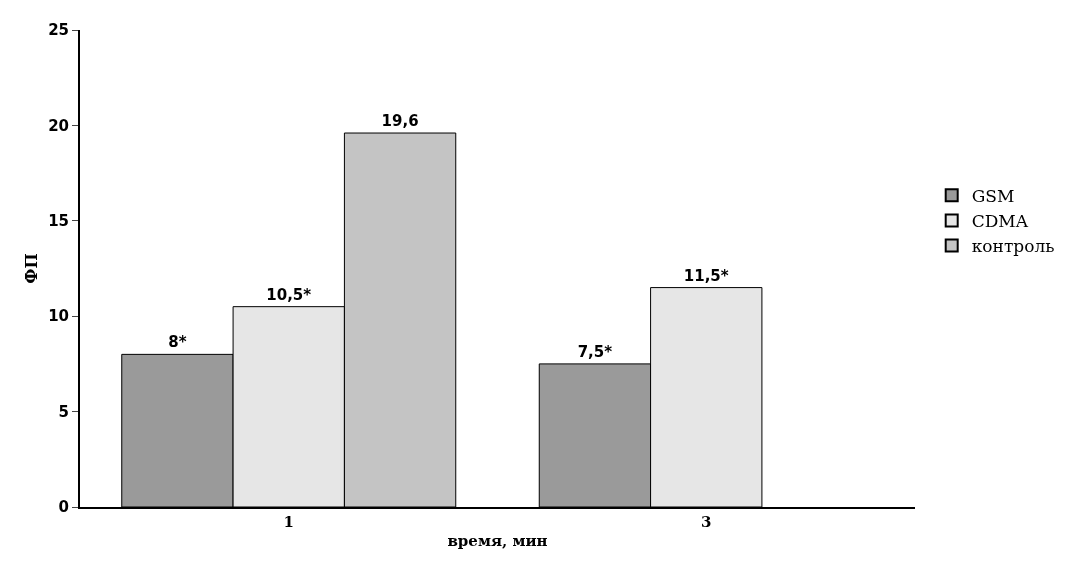 Image resolution: width=1085 pixels, height=567 pixels. What do you see at coordinates (497, 540) in the screenshot?
I see `x-axis-title: время, мин` at bounding box center [497, 540].